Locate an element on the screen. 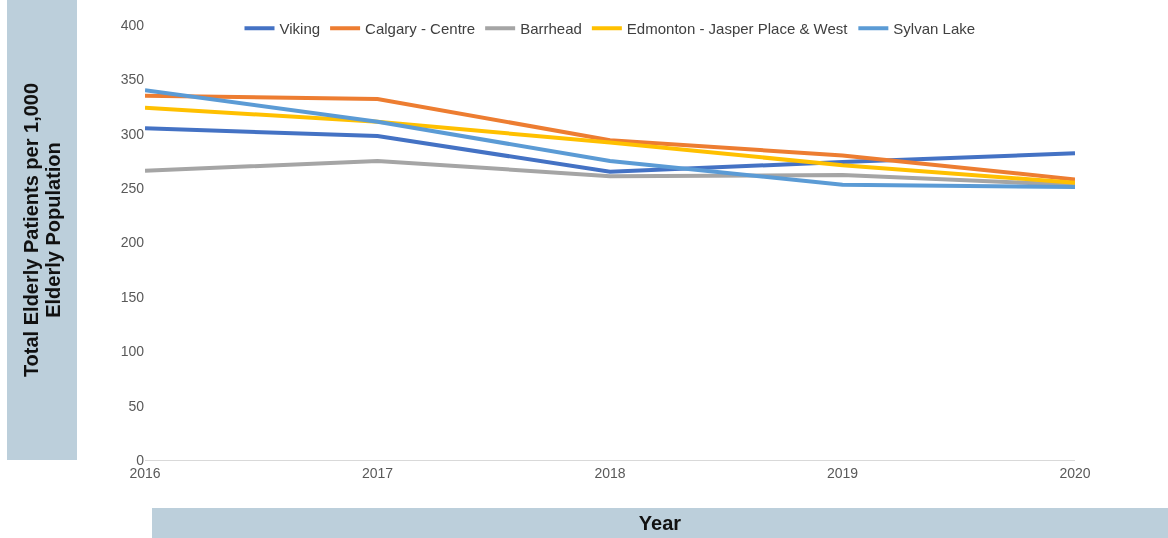 This screenshot has width=1168, height=538. y-tick-label: 400 is located at coordinates (132, 24).